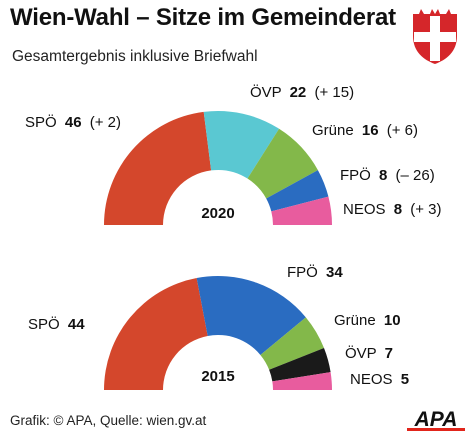  What do you see at coordinates (298, 92) in the screenshot?
I see `seat-count-oevp-2020: 22` at bounding box center [298, 92].